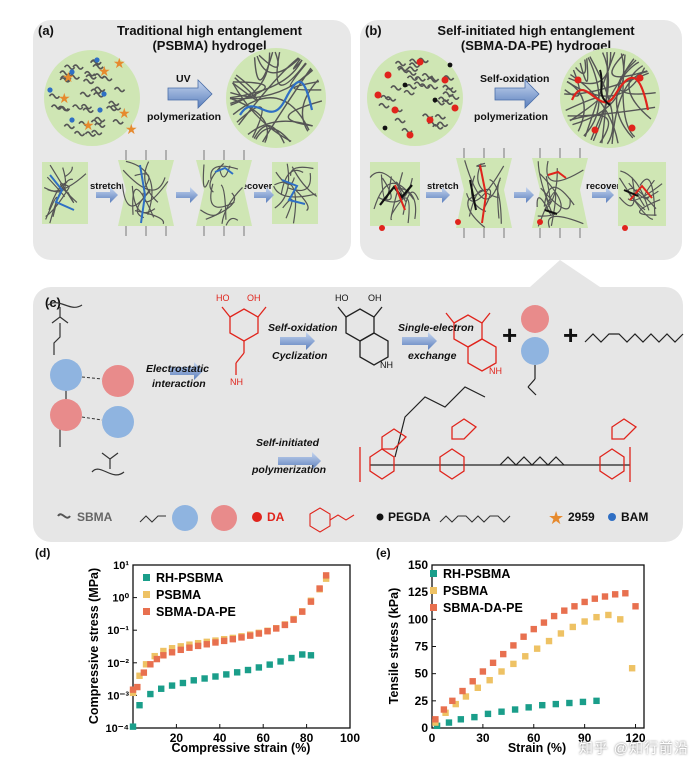 Image resolution: width=699 pixels, height=770 pixels. Describe the element at coordinates (118, 631) in the screenshot. I see `chart-d-ytick-label: 10⁻¹` at that location.